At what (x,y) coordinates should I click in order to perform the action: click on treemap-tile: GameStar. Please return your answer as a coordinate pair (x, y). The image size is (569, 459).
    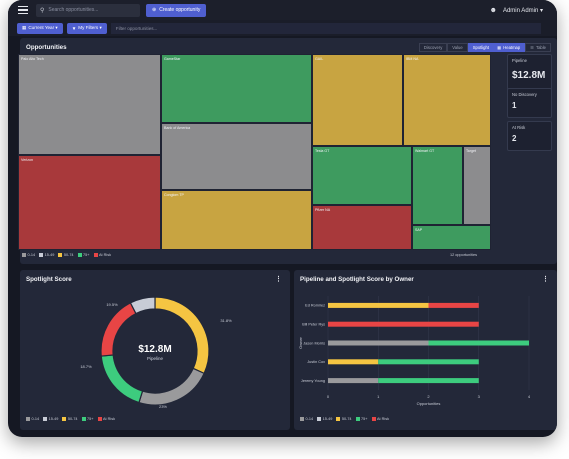
    Looking at the image, I should click on (236, 88).